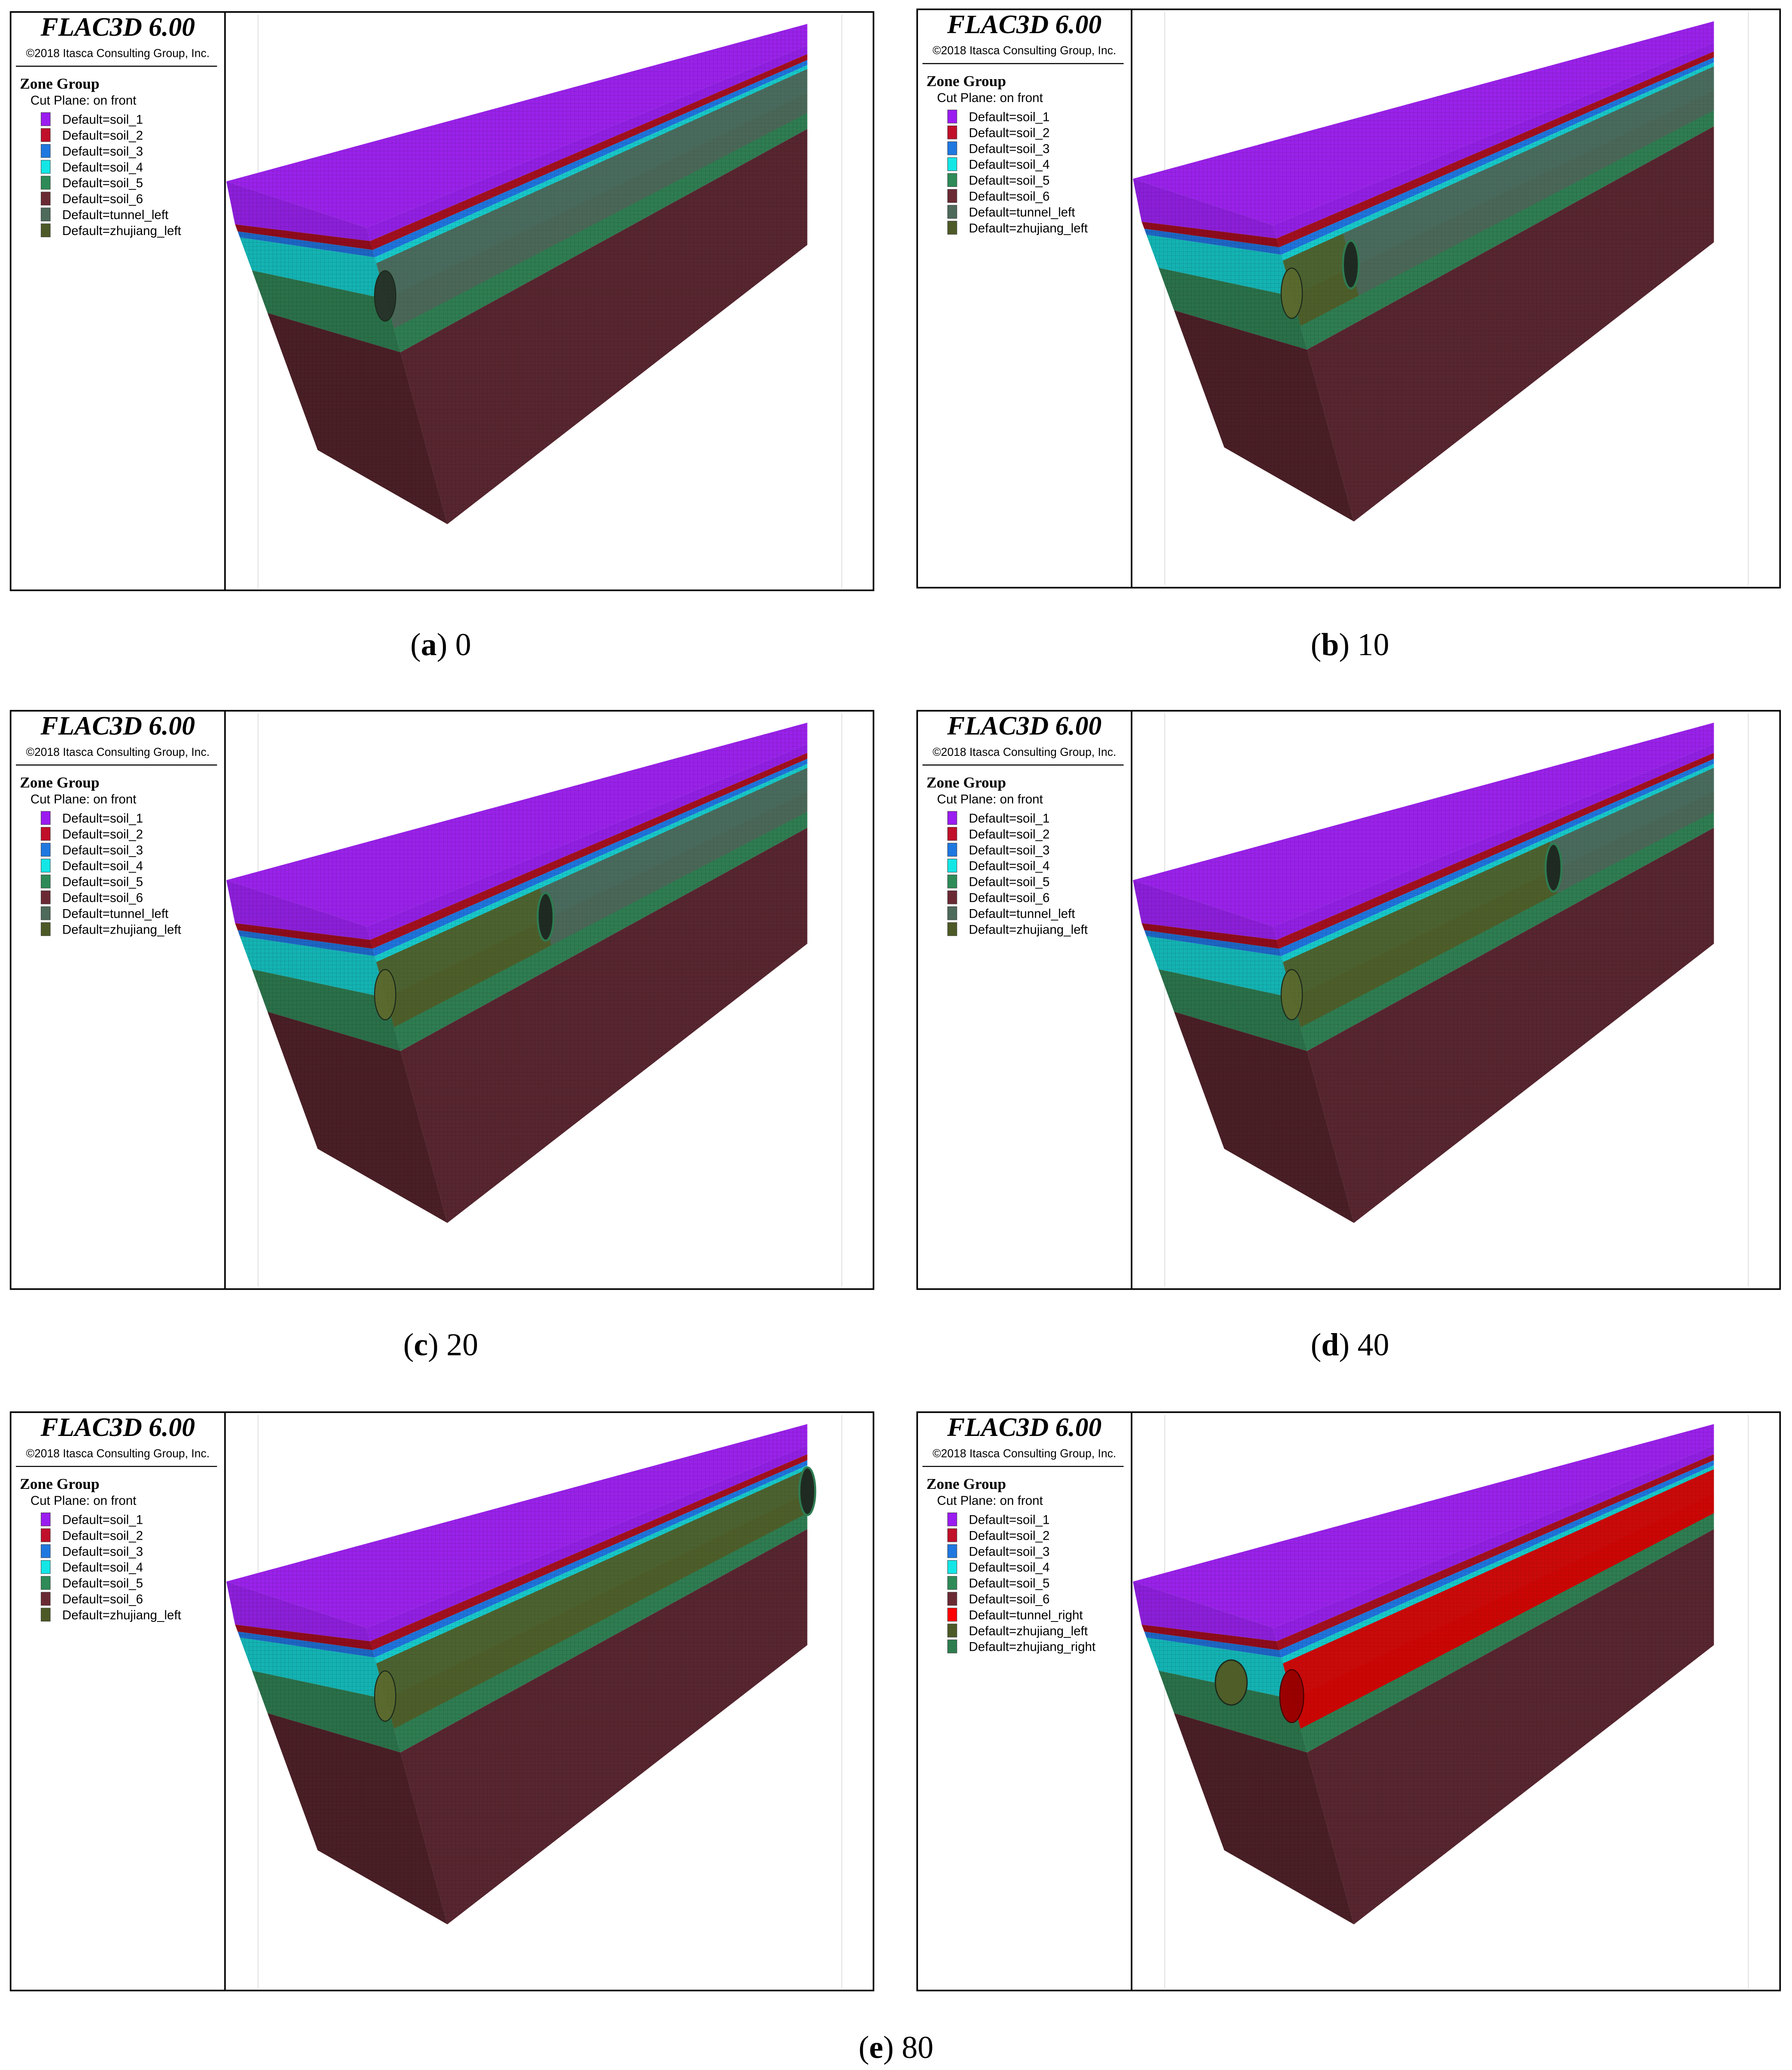 This screenshot has width=1792, height=2070. What do you see at coordinates (1026, 1615) in the screenshot?
I see `legend-label: Default=tunnel_right` at bounding box center [1026, 1615].